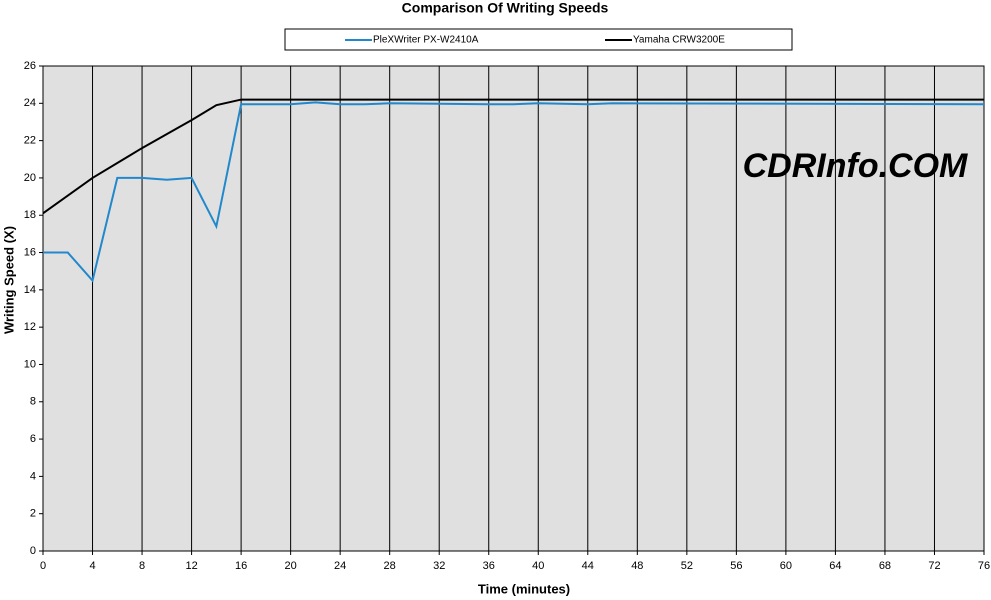  What do you see at coordinates (30, 290) in the screenshot?
I see `y-tick-label: 14` at bounding box center [30, 290].